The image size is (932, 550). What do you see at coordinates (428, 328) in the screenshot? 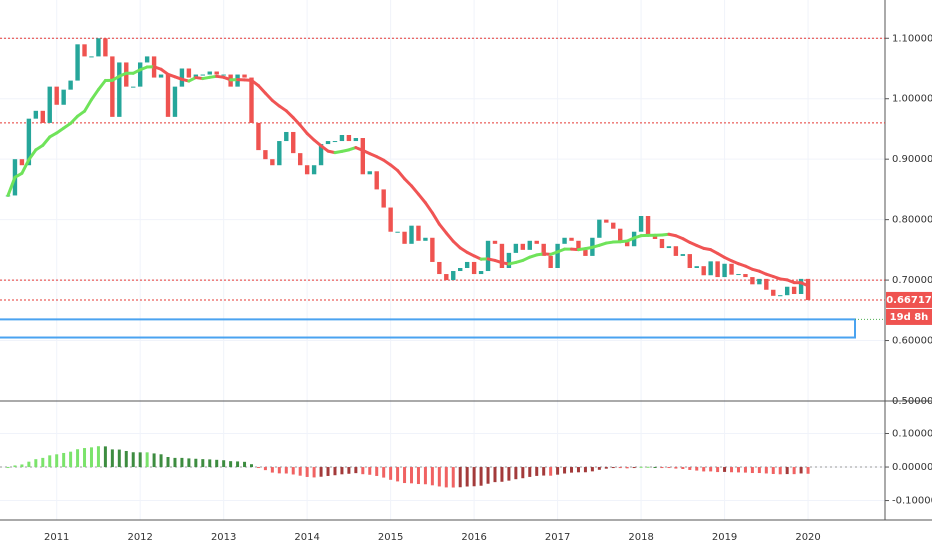
I see `support-zone` at bounding box center [428, 328].